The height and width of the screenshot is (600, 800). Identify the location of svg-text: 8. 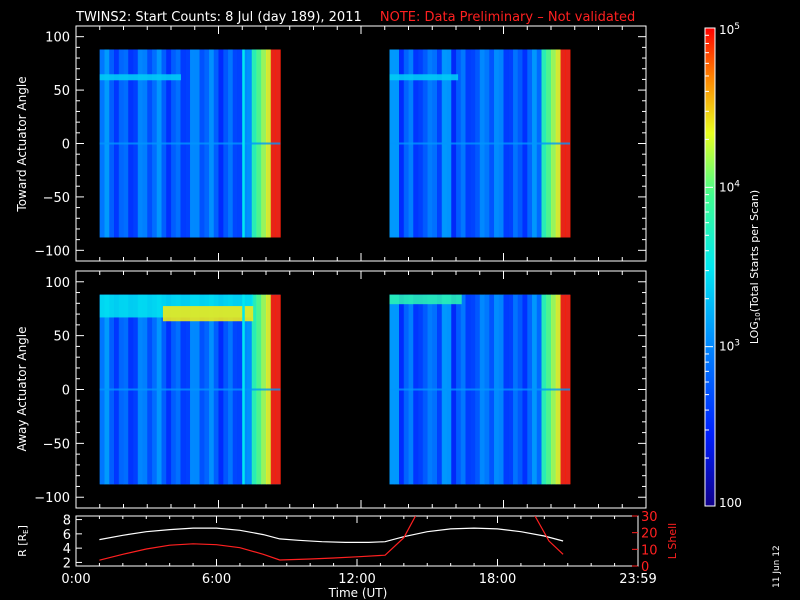
(67, 521).